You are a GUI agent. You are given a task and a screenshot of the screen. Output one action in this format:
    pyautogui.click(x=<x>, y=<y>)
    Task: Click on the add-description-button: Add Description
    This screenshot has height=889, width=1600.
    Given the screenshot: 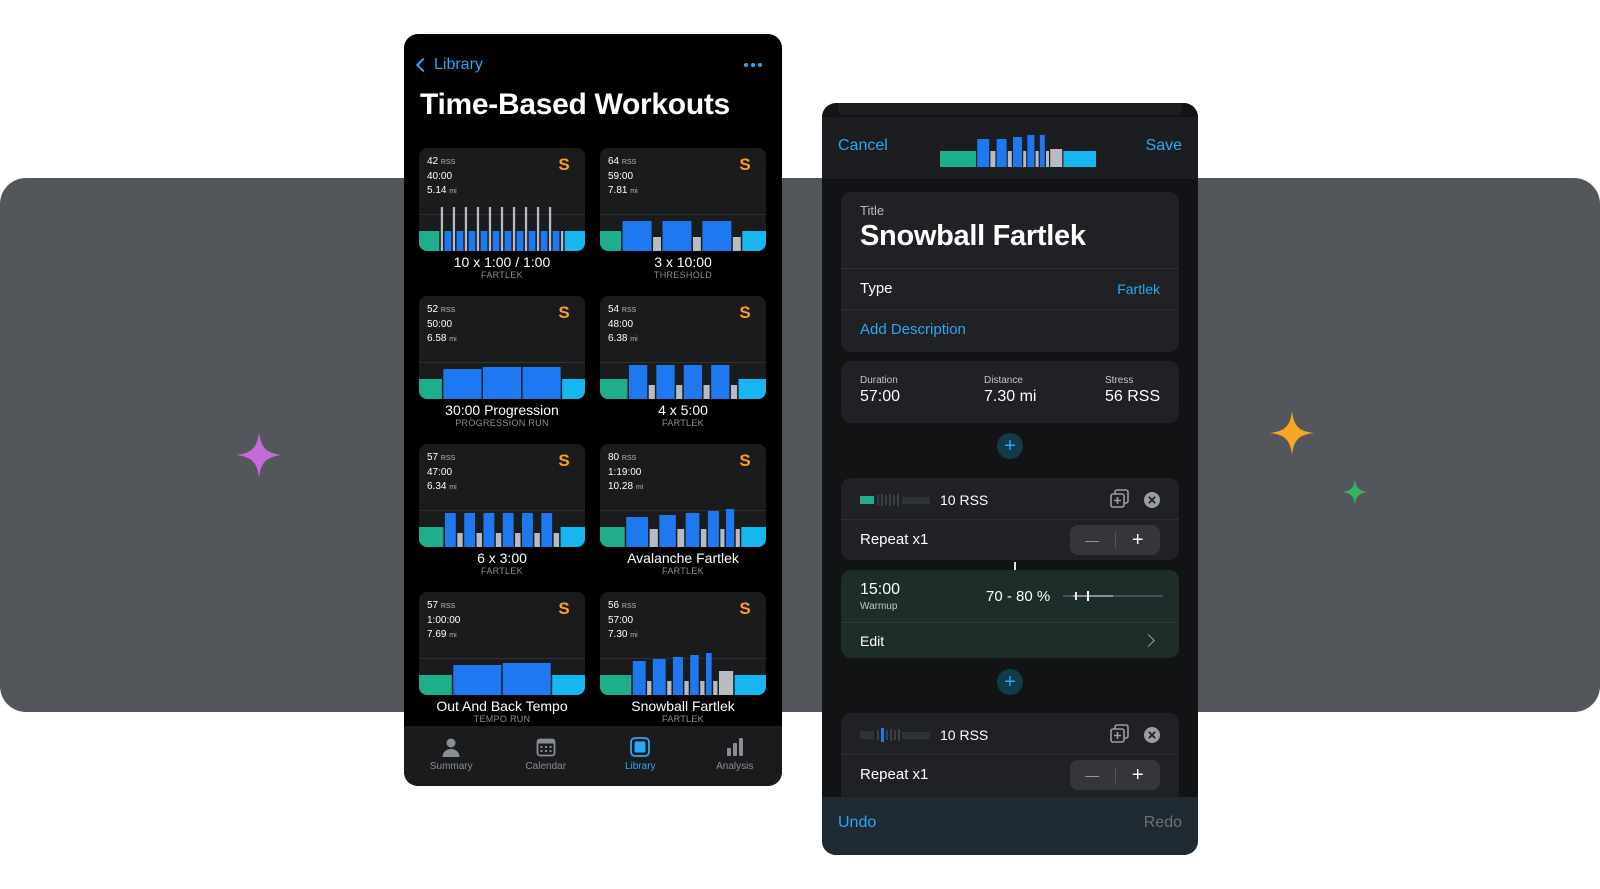 What is the action you would take?
    pyautogui.click(x=913, y=329)
    